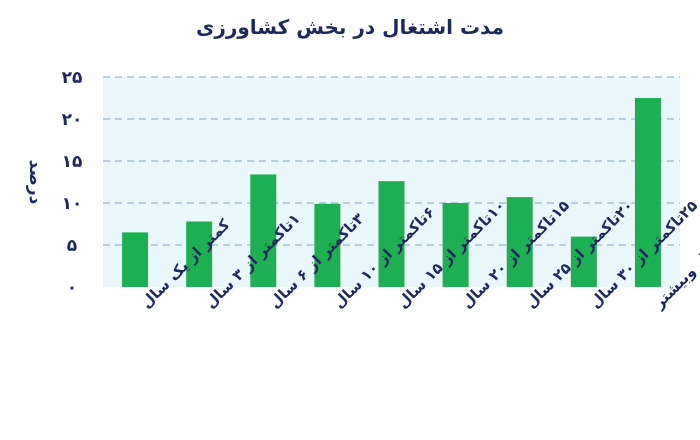  Describe the element at coordinates (72, 162) in the screenshot. I see `y-tick-label: ۱۵` at that location.